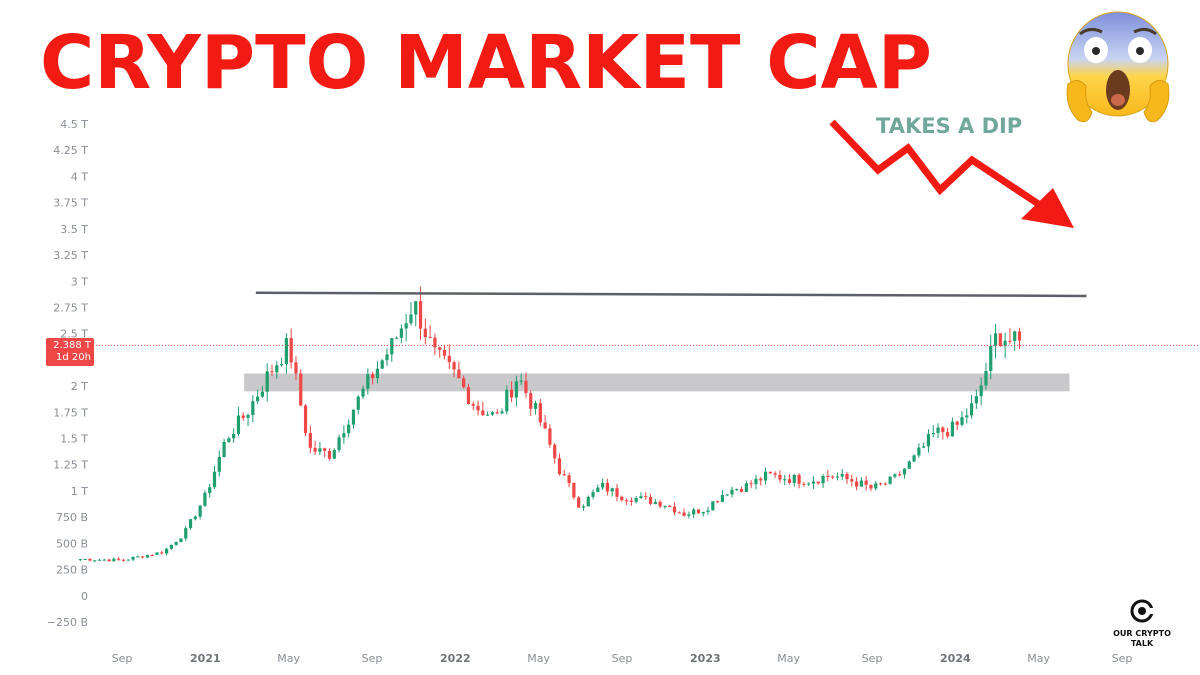  I want to click on y-tick-label: 1.5 T, so click(74, 439).